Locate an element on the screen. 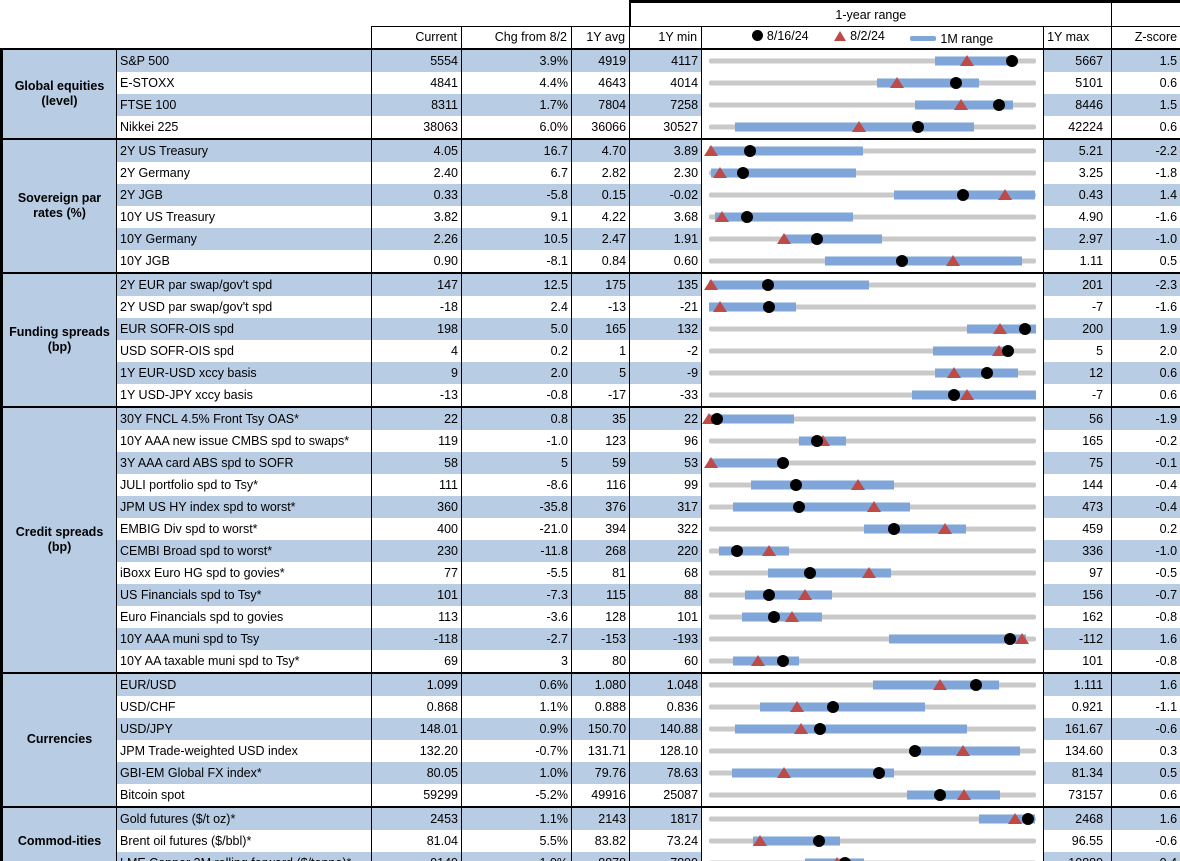 The image size is (1180, 861). zscore-value: 1.4 is located at coordinates (1145, 194).